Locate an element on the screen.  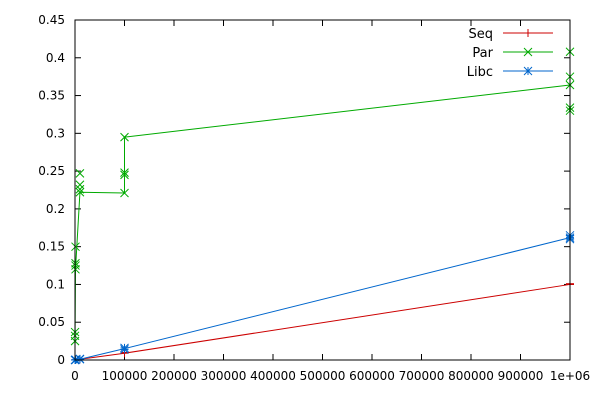
x-tick-label: 900000 is located at coordinates (521, 376).